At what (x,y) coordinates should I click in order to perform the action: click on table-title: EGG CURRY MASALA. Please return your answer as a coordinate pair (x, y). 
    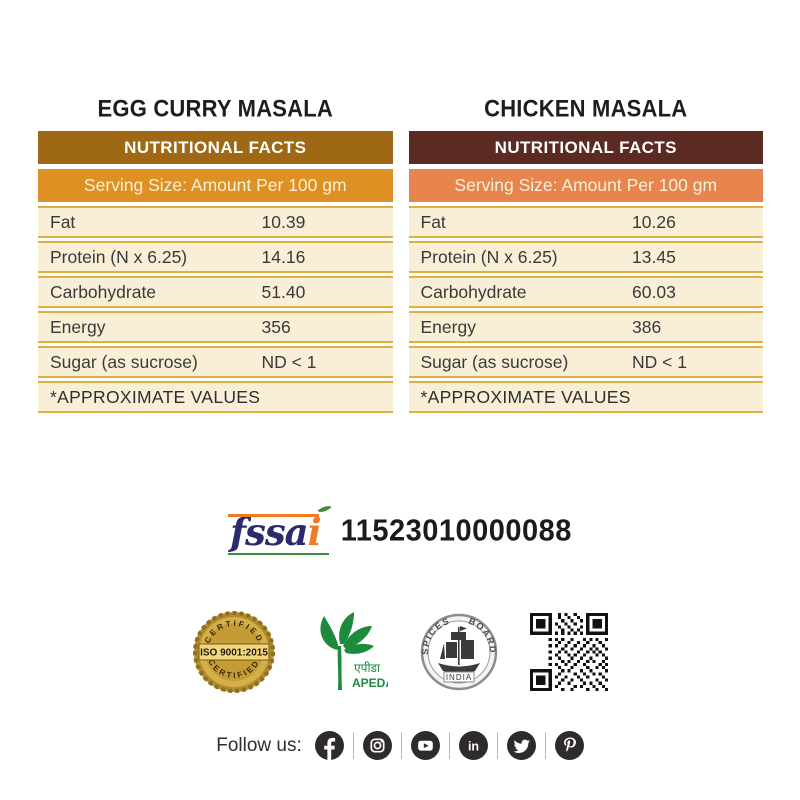
    Looking at the image, I should click on (215, 108).